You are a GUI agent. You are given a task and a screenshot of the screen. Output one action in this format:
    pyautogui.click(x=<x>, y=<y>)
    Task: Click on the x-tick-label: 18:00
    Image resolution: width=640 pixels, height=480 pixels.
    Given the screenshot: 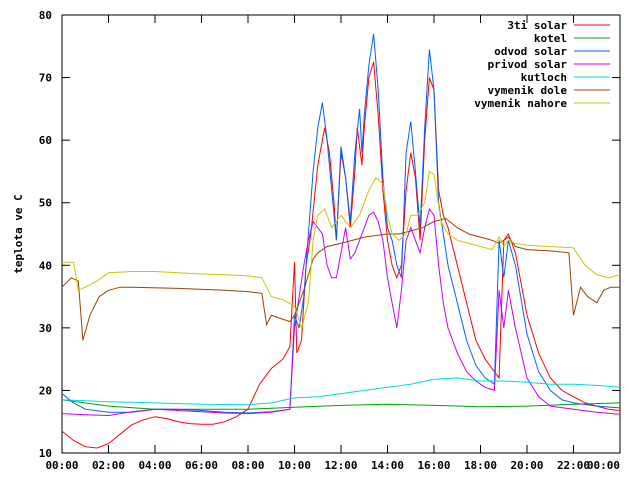 What is the action you would take?
    pyautogui.click(x=480, y=465)
    